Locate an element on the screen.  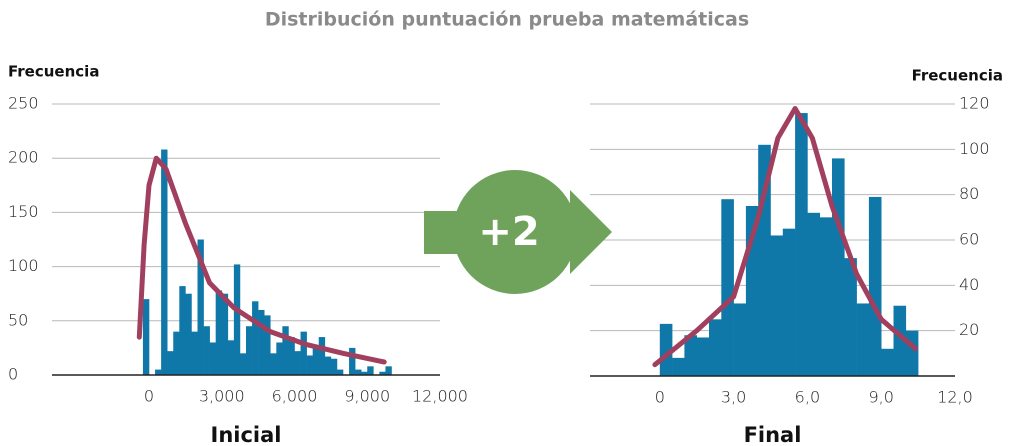
y-tick-label: 20 is located at coordinates (969, 329).